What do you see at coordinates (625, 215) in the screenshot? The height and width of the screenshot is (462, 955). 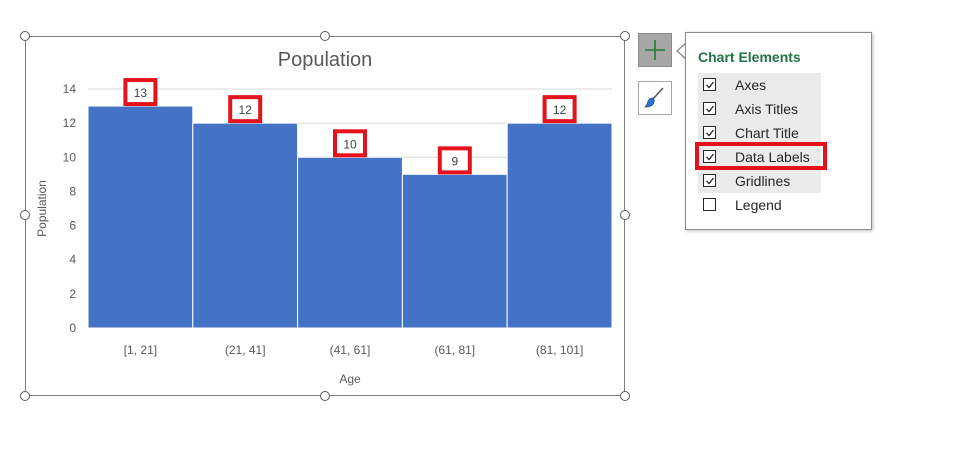 I see `resize-handle-right` at bounding box center [625, 215].